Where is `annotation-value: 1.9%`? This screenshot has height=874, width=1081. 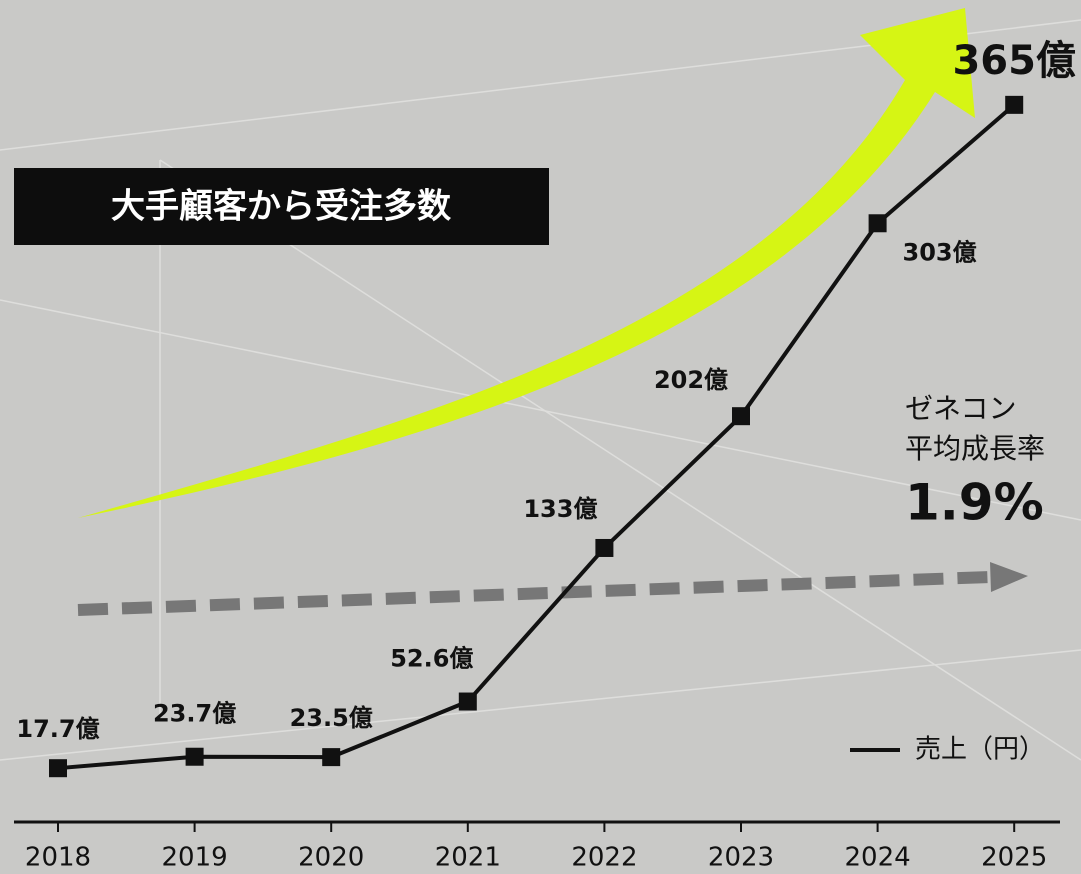 annotation-value: 1.9% is located at coordinates (974, 503).